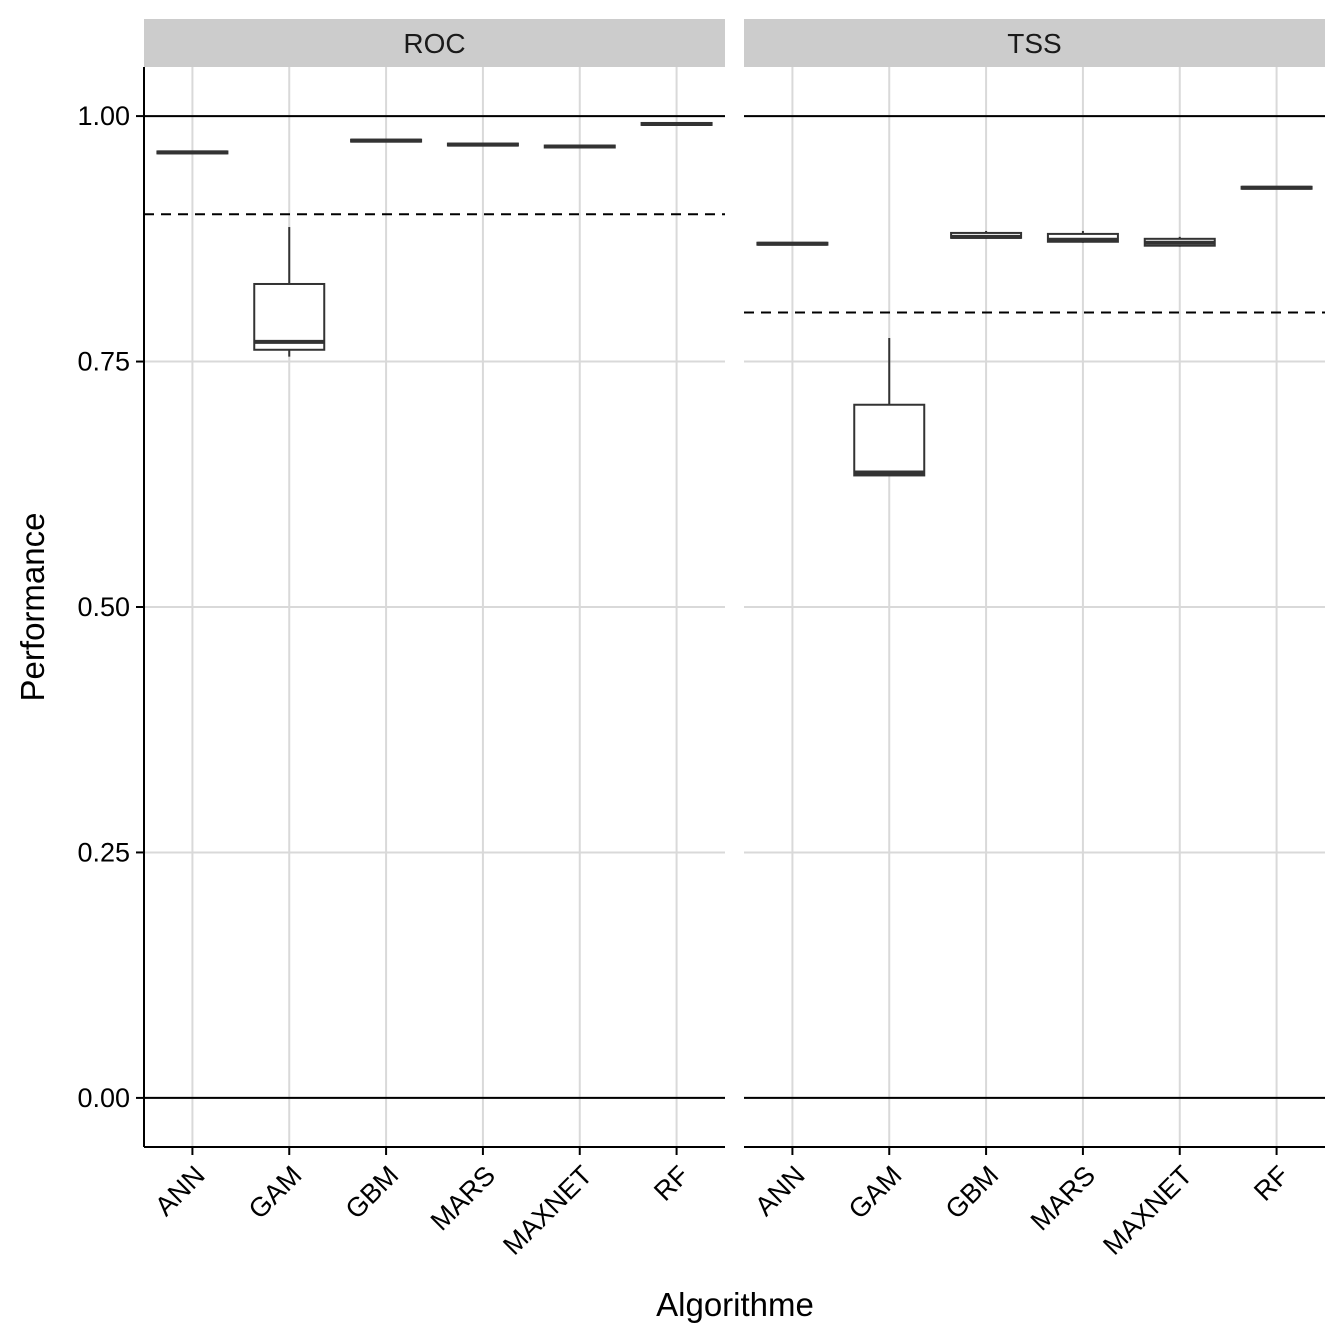 The height and width of the screenshot is (1344, 1344). What do you see at coordinates (103, 1098) in the screenshot?
I see `y-tick-label: 0.00` at bounding box center [103, 1098].